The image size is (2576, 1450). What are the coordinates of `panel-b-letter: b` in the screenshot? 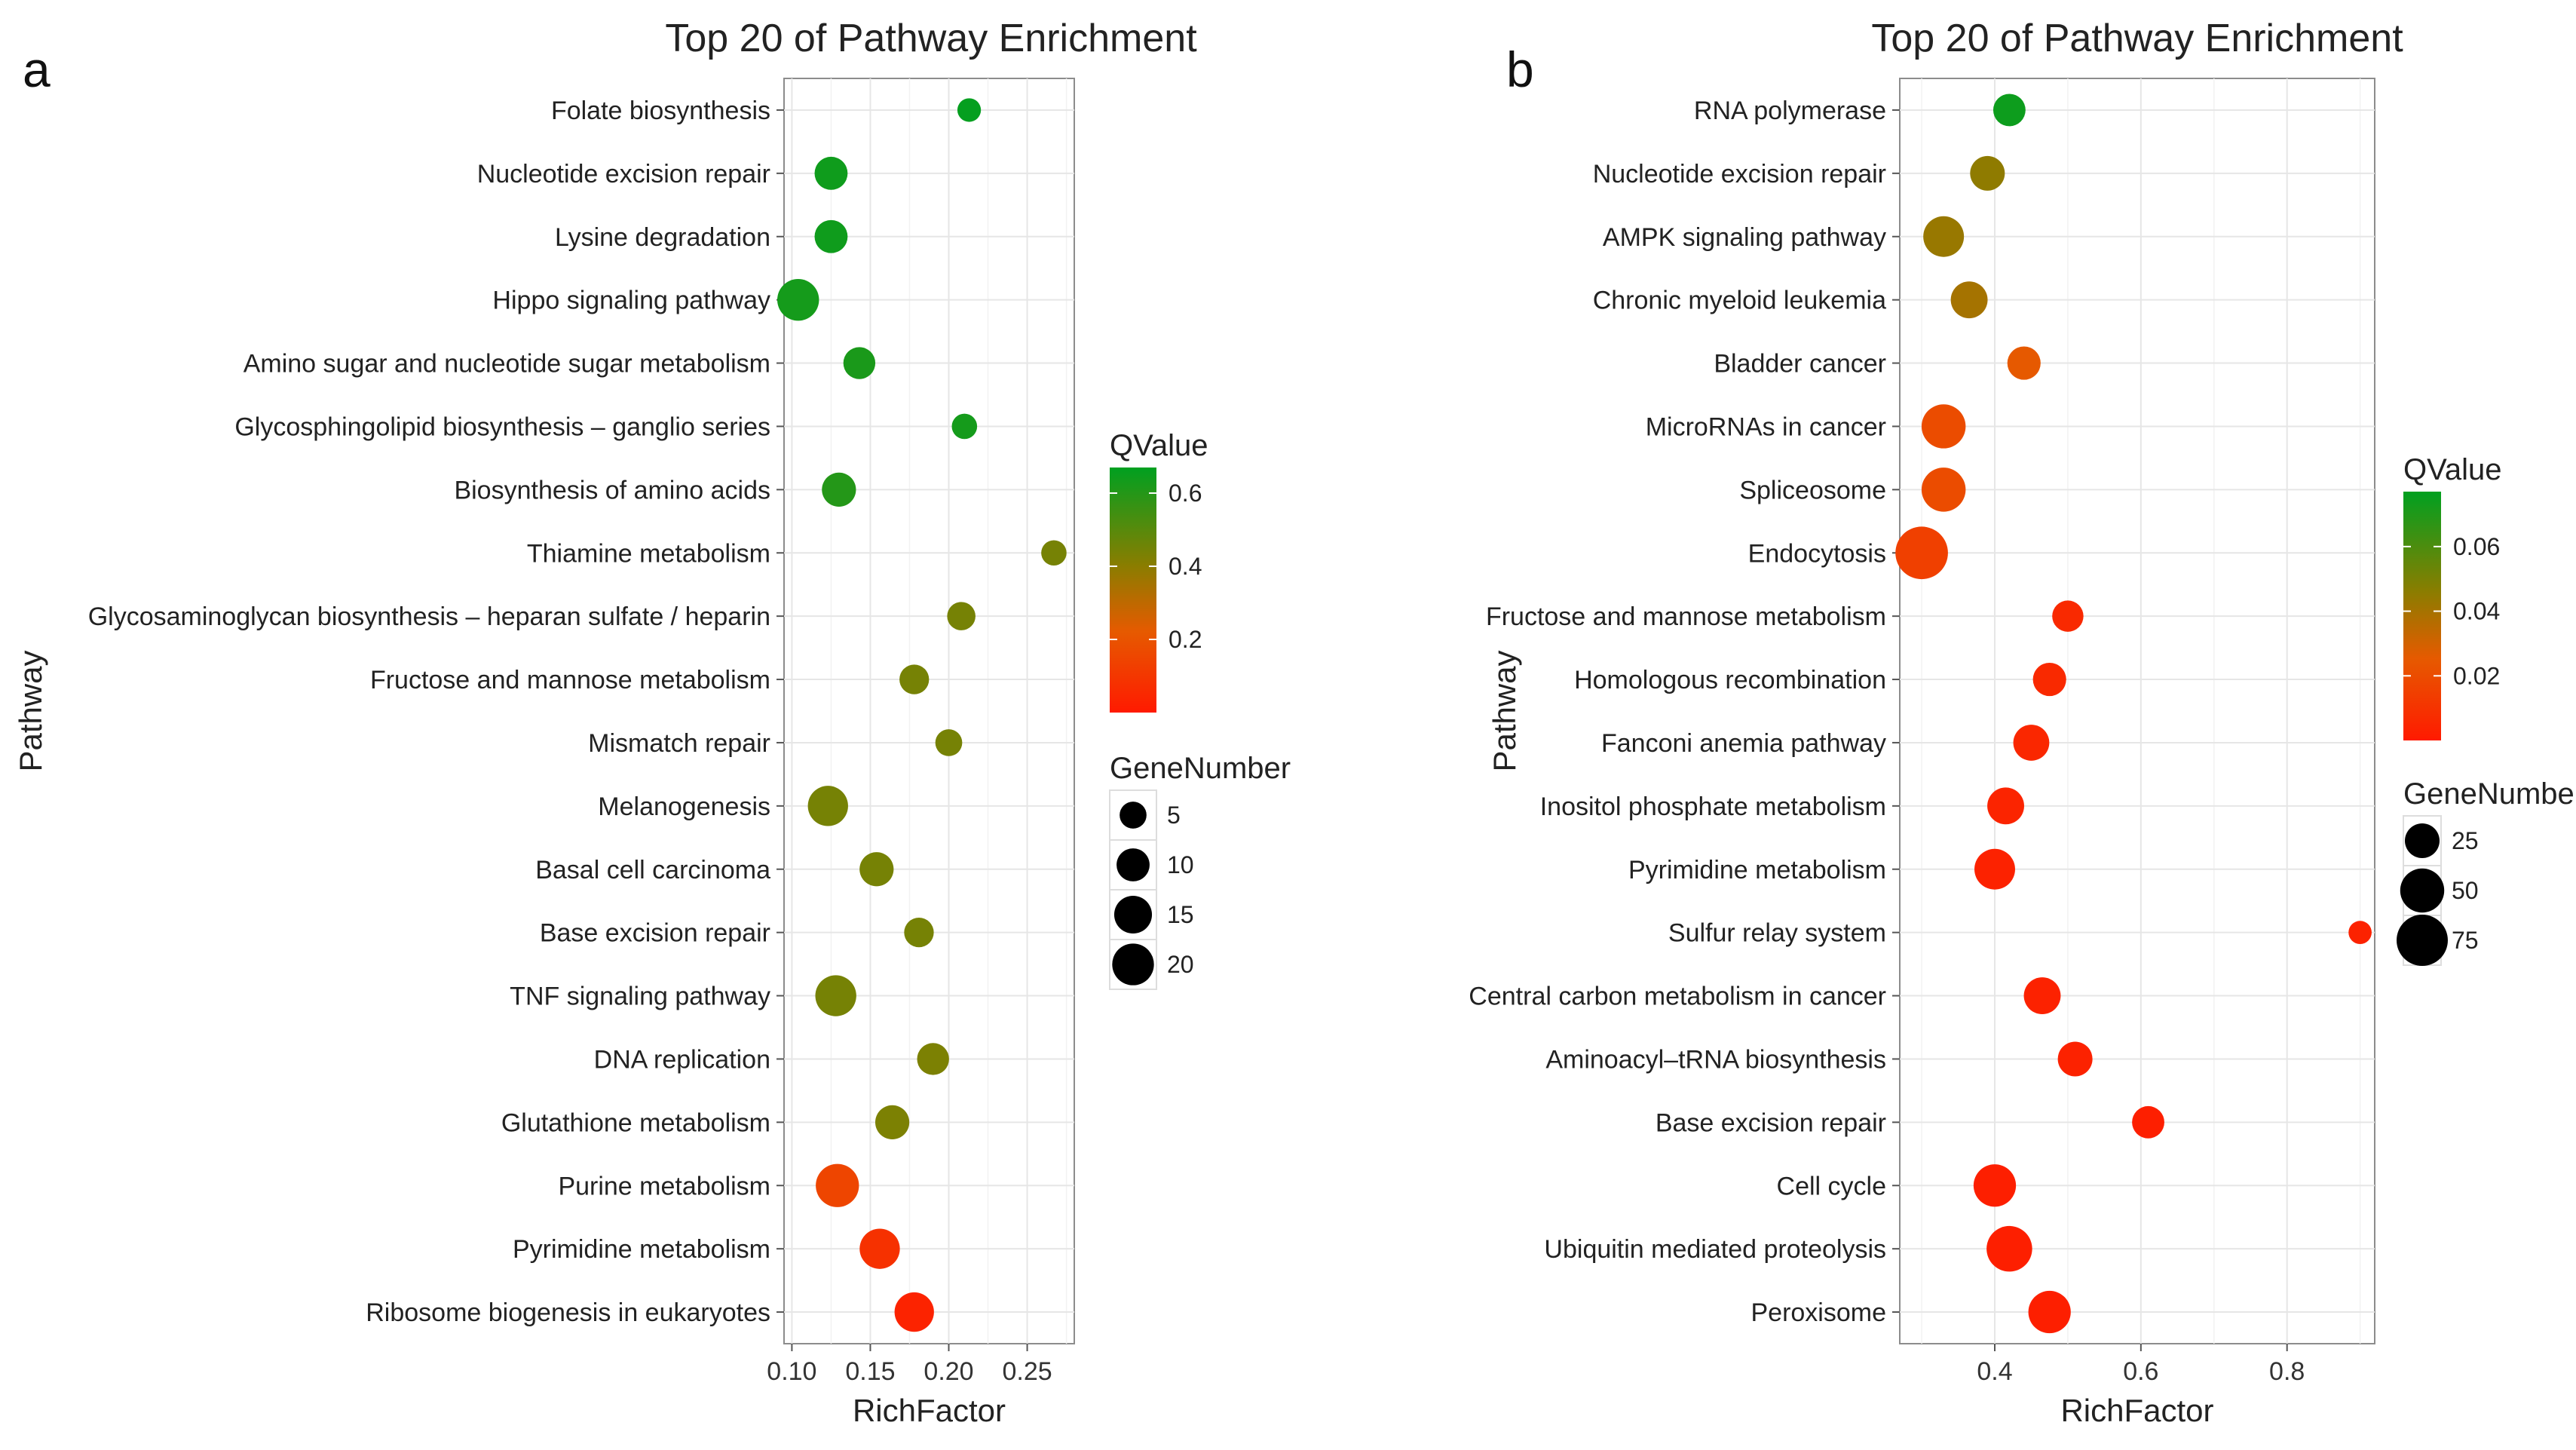 It's located at (1520, 69).